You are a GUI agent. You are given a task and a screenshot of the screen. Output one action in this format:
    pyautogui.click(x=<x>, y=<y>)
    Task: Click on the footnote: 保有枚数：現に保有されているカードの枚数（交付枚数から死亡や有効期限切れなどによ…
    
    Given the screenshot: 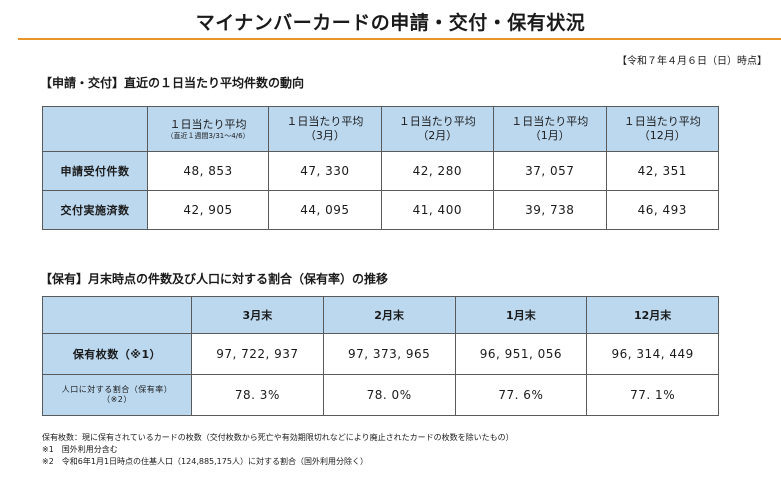 What is the action you would take?
    pyautogui.click(x=278, y=437)
    